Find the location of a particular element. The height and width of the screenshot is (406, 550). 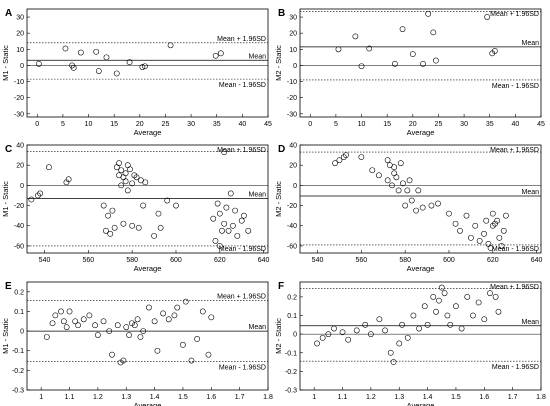

x-tick-label: 640 is located at coordinates (264, 260).